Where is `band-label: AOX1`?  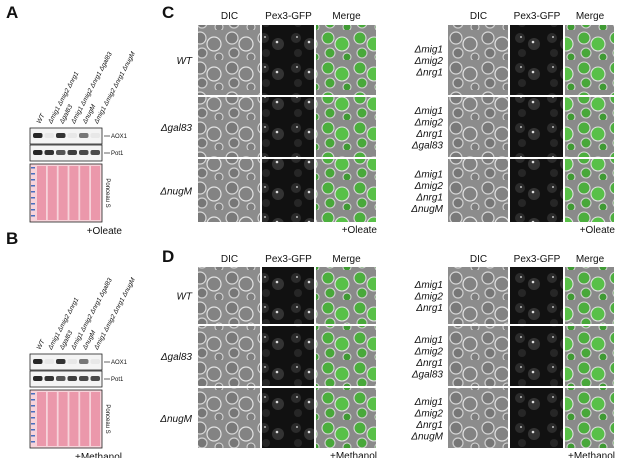 band-label: AOX1 is located at coordinates (119, 363).